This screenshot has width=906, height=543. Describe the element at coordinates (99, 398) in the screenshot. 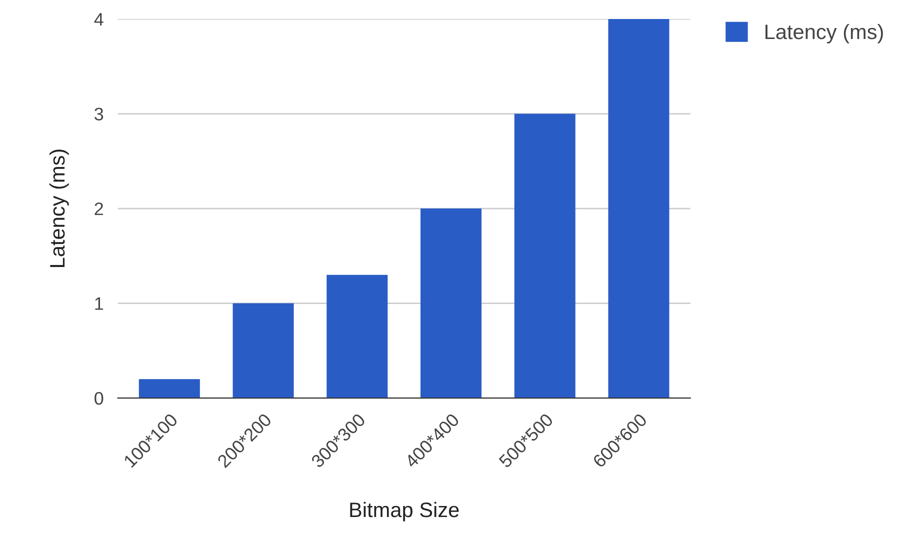

I see `y-tick-label: 0` at that location.